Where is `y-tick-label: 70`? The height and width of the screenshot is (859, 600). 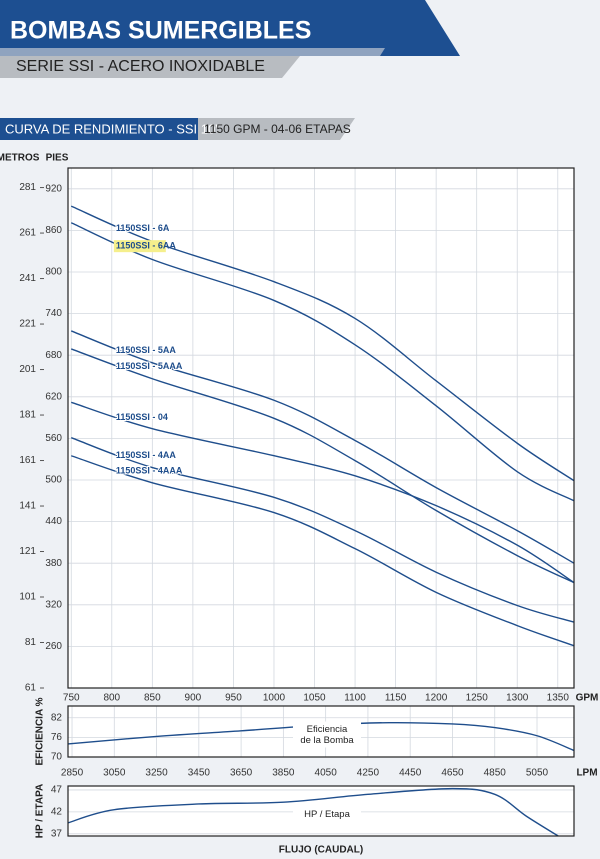 y-tick-label: 70 is located at coordinates (57, 757).